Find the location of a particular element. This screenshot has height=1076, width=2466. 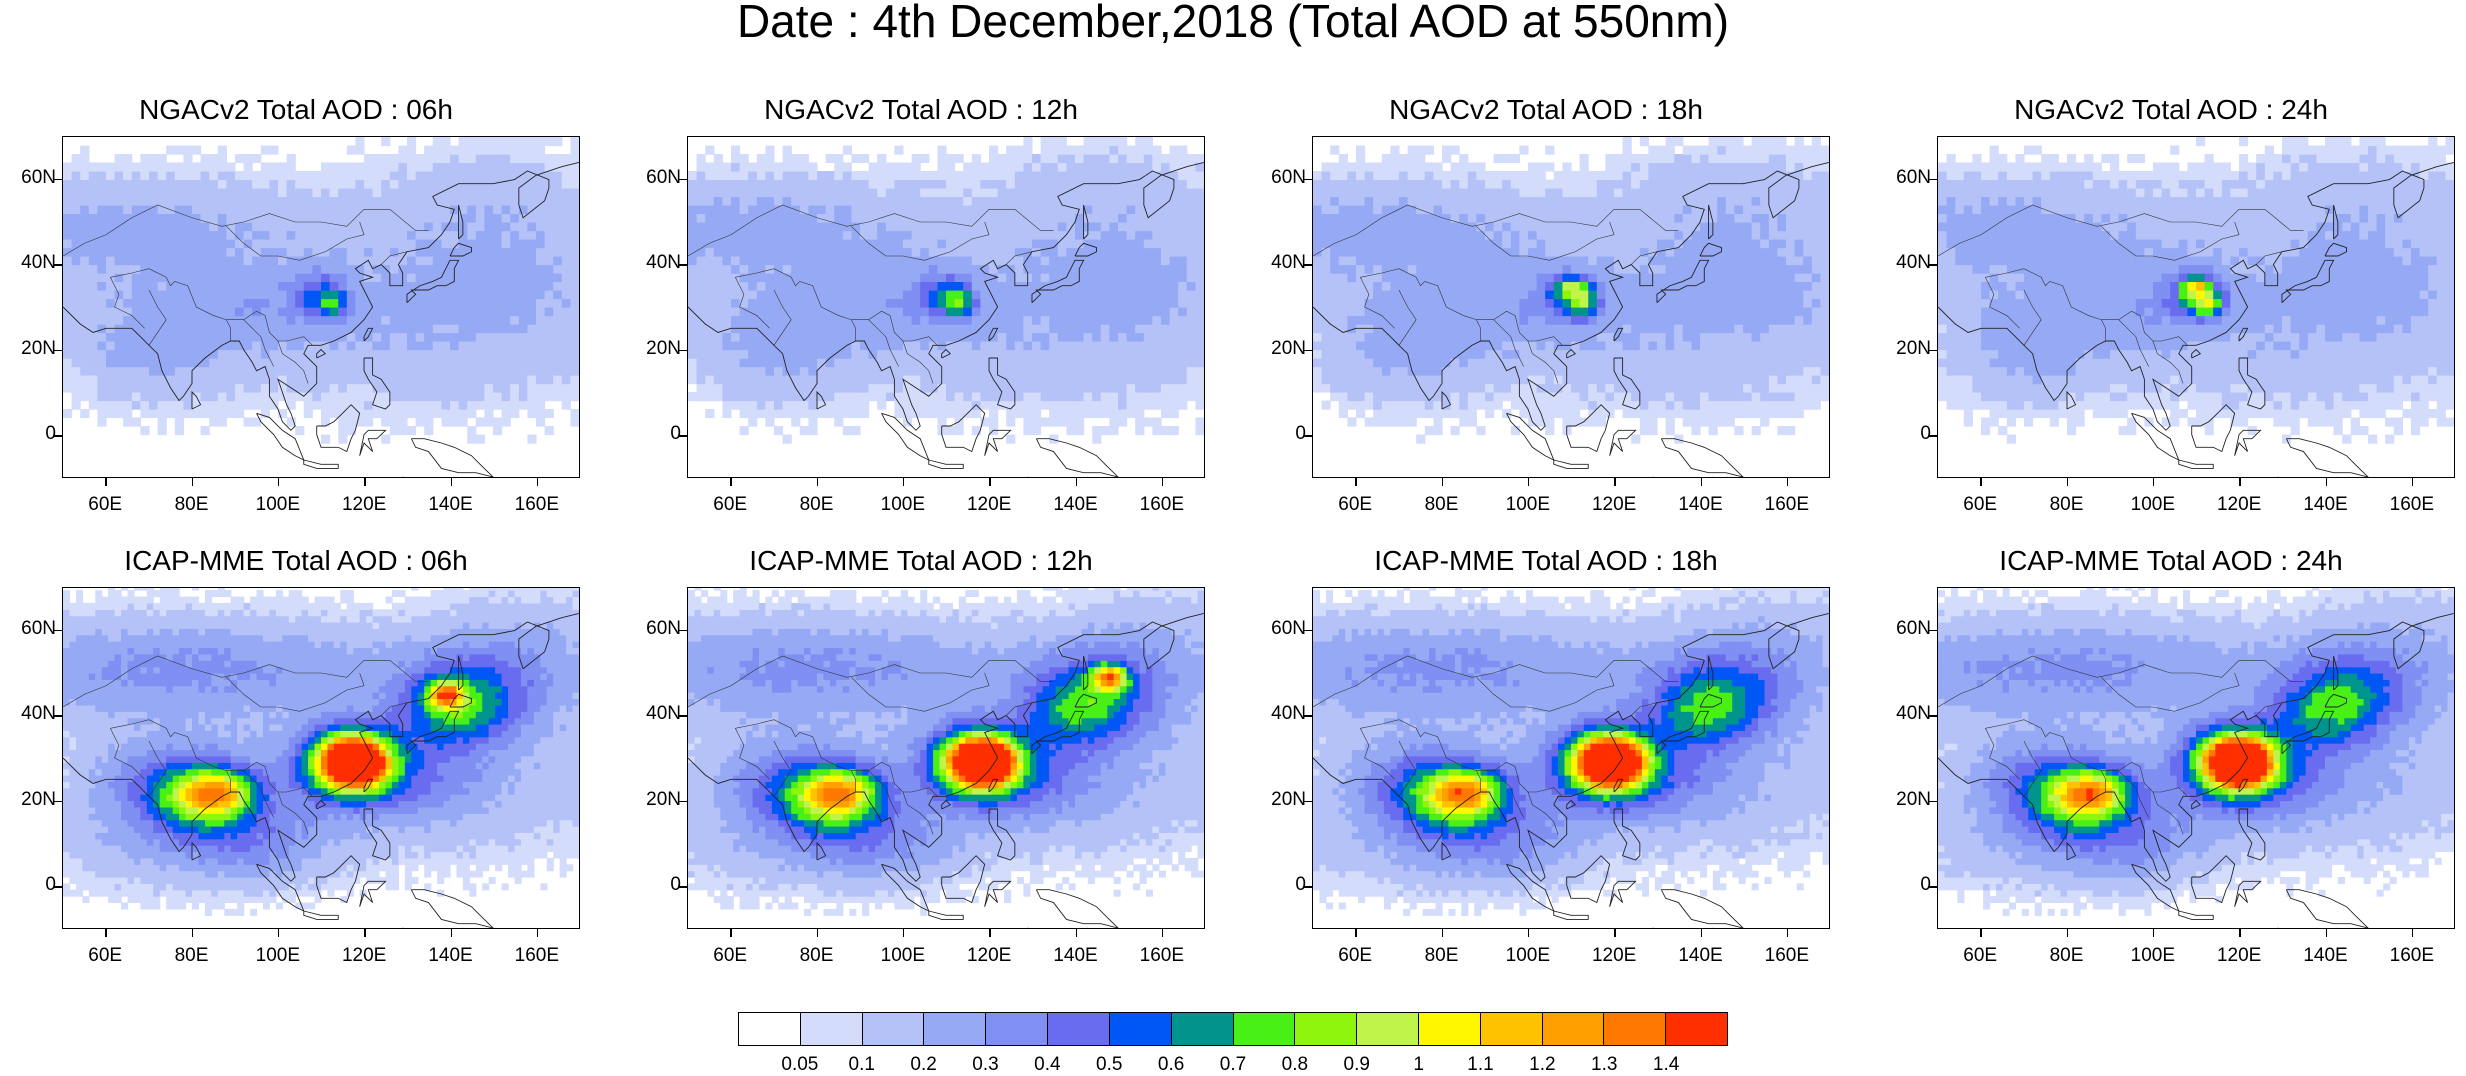

panel-title: ICAP-MME Total AOD : 24h is located at coordinates (2171, 561).